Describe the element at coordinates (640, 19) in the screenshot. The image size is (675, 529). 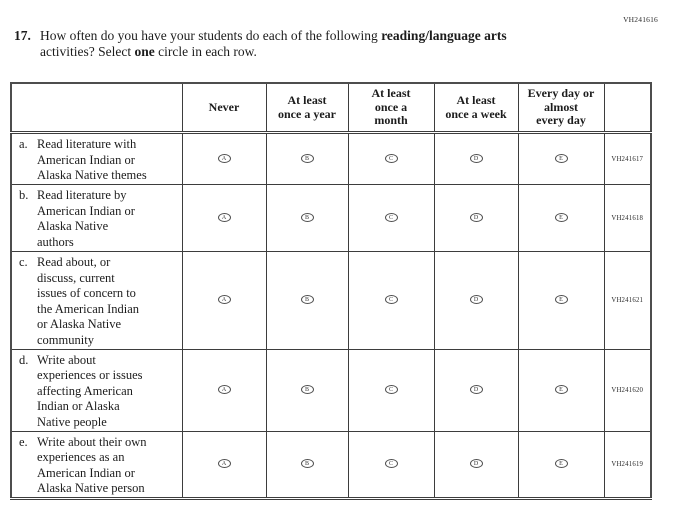
I see `page-accession-code: VH241616` at that location.